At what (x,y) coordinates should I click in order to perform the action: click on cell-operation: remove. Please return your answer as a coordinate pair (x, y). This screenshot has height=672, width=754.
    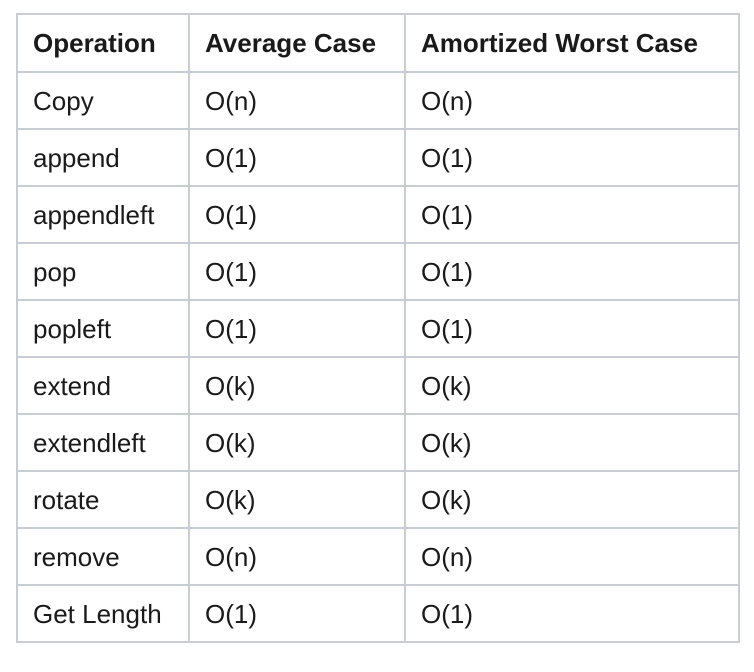
    Looking at the image, I should click on (103, 556).